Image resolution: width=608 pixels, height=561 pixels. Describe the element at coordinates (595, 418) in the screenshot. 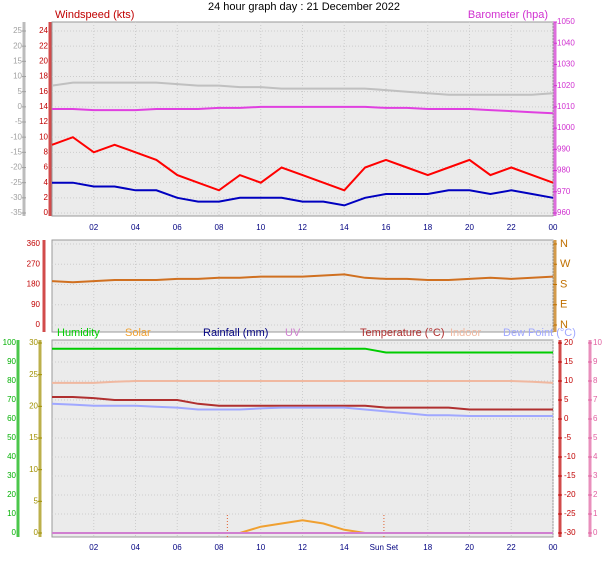

I see `y-tick-label: 6` at that location.